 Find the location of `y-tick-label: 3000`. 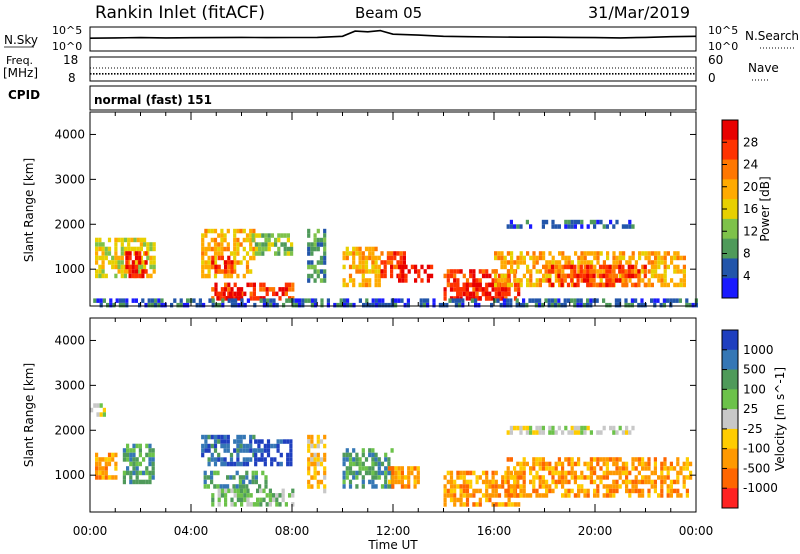

y-tick-label: 3000 is located at coordinates (69, 179).